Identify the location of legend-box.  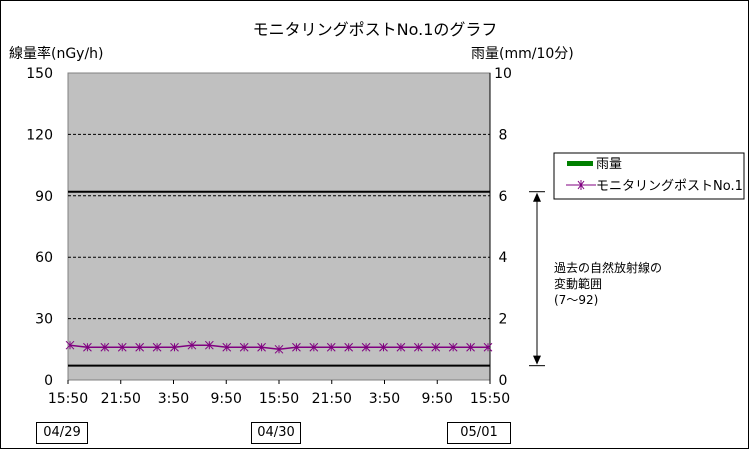
(649, 176).